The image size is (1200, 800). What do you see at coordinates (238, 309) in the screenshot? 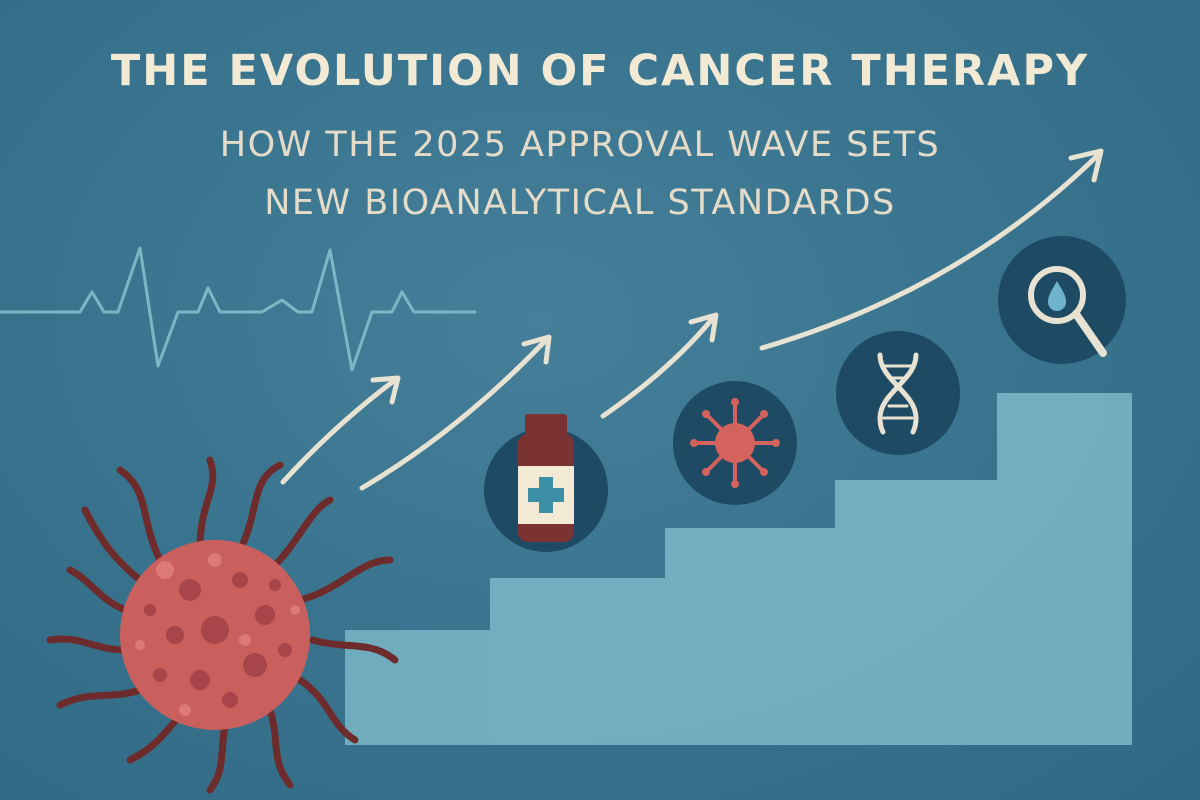
I see `heartbeat-line-icon` at bounding box center [238, 309].